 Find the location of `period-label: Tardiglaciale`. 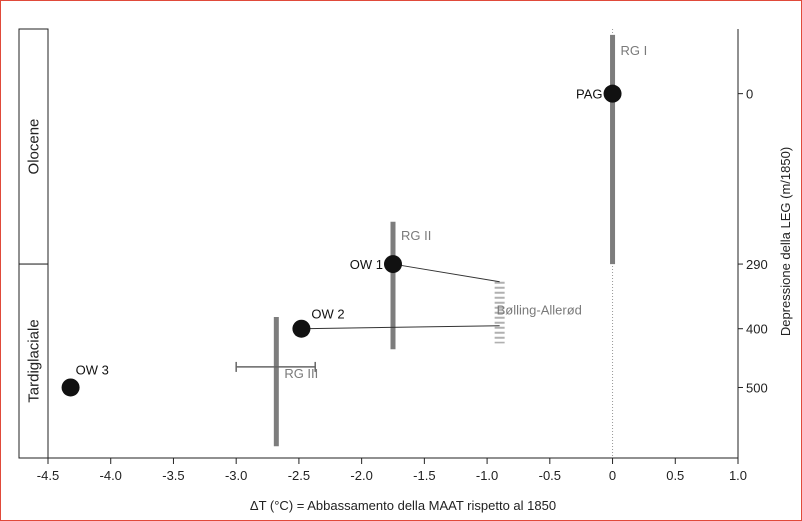

period-label: Tardiglaciale is located at coordinates (34, 360).